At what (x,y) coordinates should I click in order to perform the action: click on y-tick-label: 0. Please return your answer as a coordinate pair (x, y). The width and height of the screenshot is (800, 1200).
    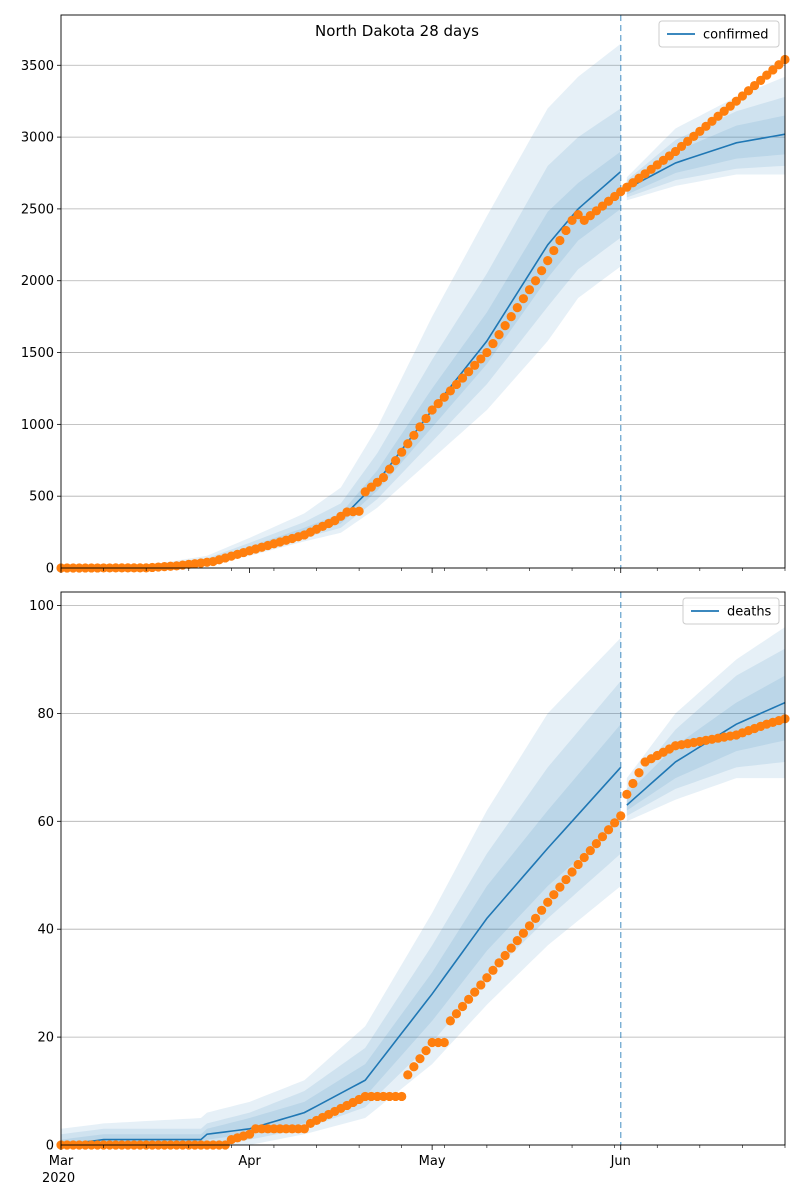
    Looking at the image, I should click on (50, 569).